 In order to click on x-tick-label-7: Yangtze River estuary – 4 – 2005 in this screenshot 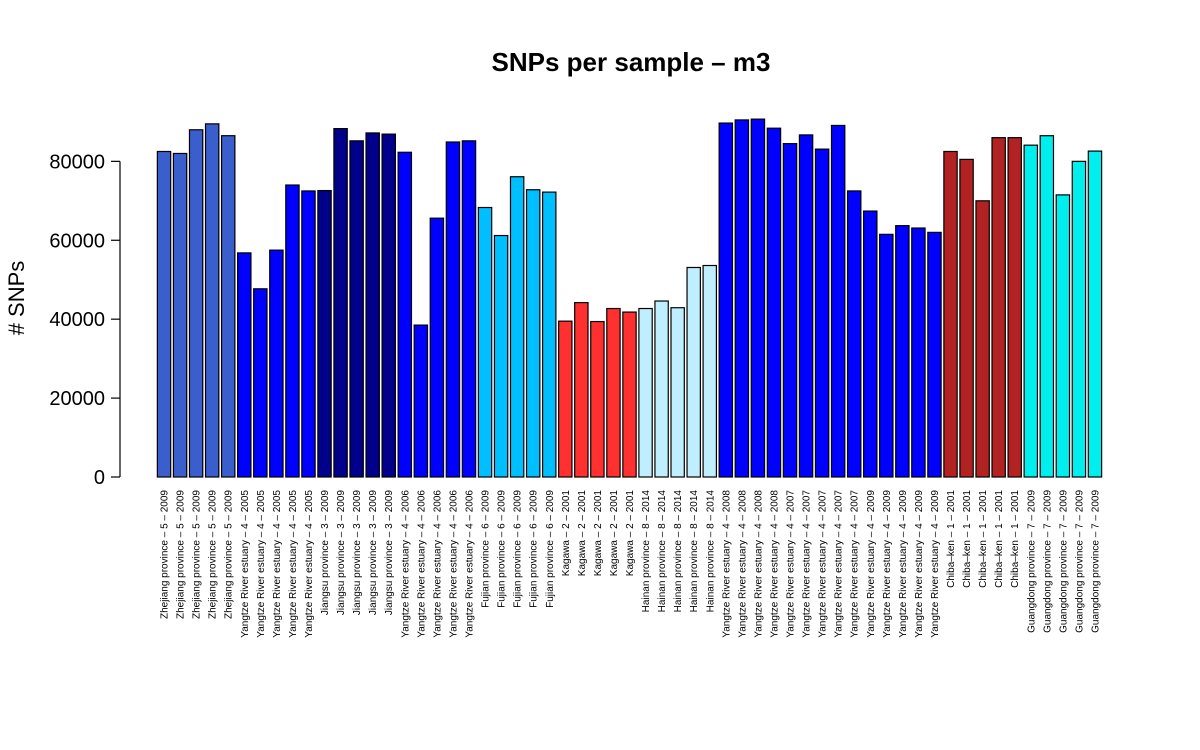, I will do `click(261, 564)`.